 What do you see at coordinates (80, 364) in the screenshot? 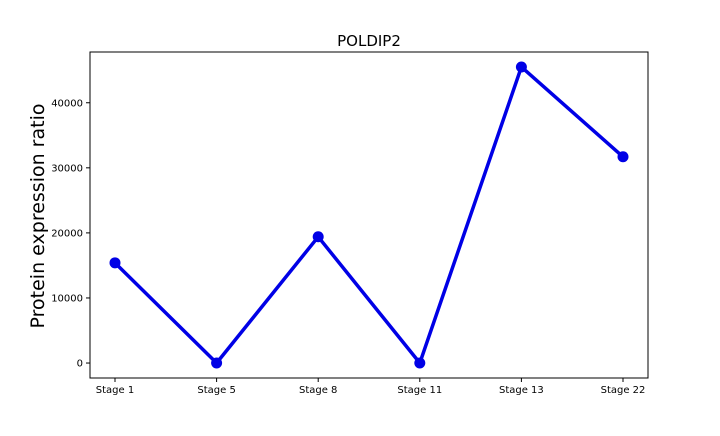
I see `y-tick-label: 0` at bounding box center [80, 364].